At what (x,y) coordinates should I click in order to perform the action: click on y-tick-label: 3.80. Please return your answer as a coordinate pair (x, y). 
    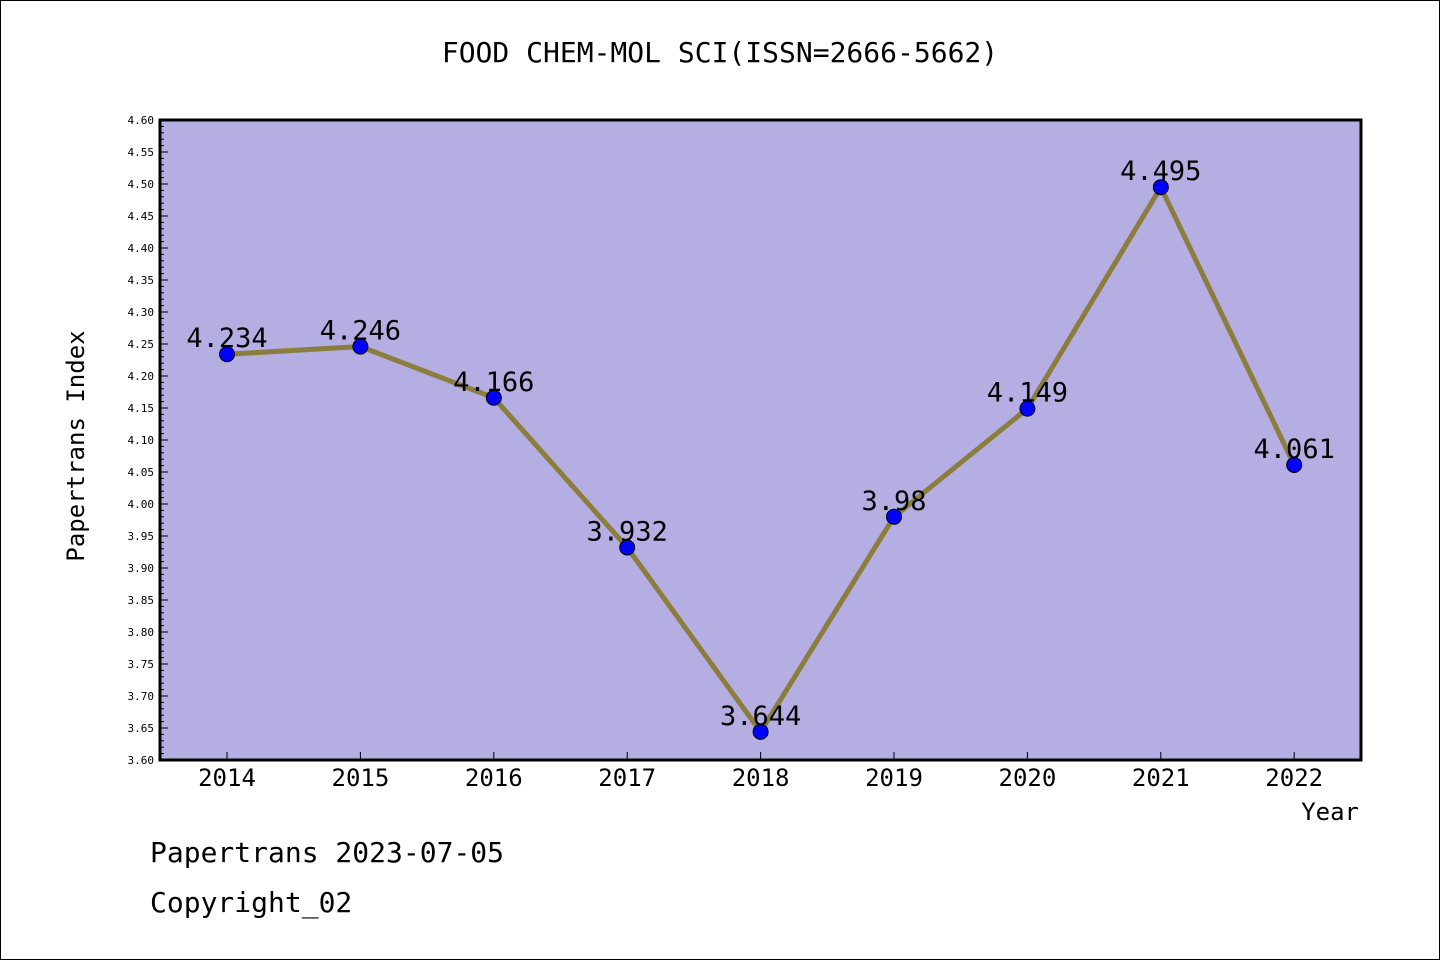
    Looking at the image, I should click on (141, 632).